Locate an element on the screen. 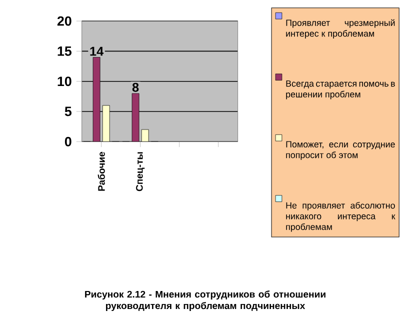 The height and width of the screenshot is (322, 410). y-tick-label: 20 is located at coordinates (64, 21).